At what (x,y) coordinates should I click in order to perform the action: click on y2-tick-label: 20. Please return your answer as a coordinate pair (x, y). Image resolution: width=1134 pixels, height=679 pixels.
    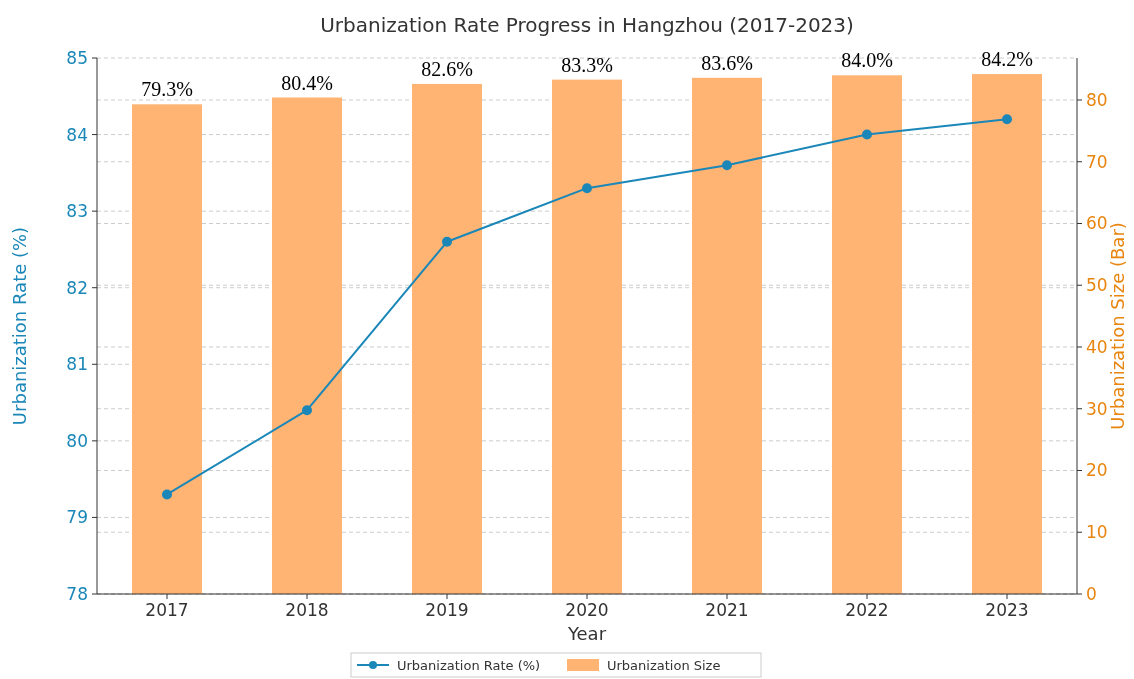
    Looking at the image, I should click on (1097, 470).